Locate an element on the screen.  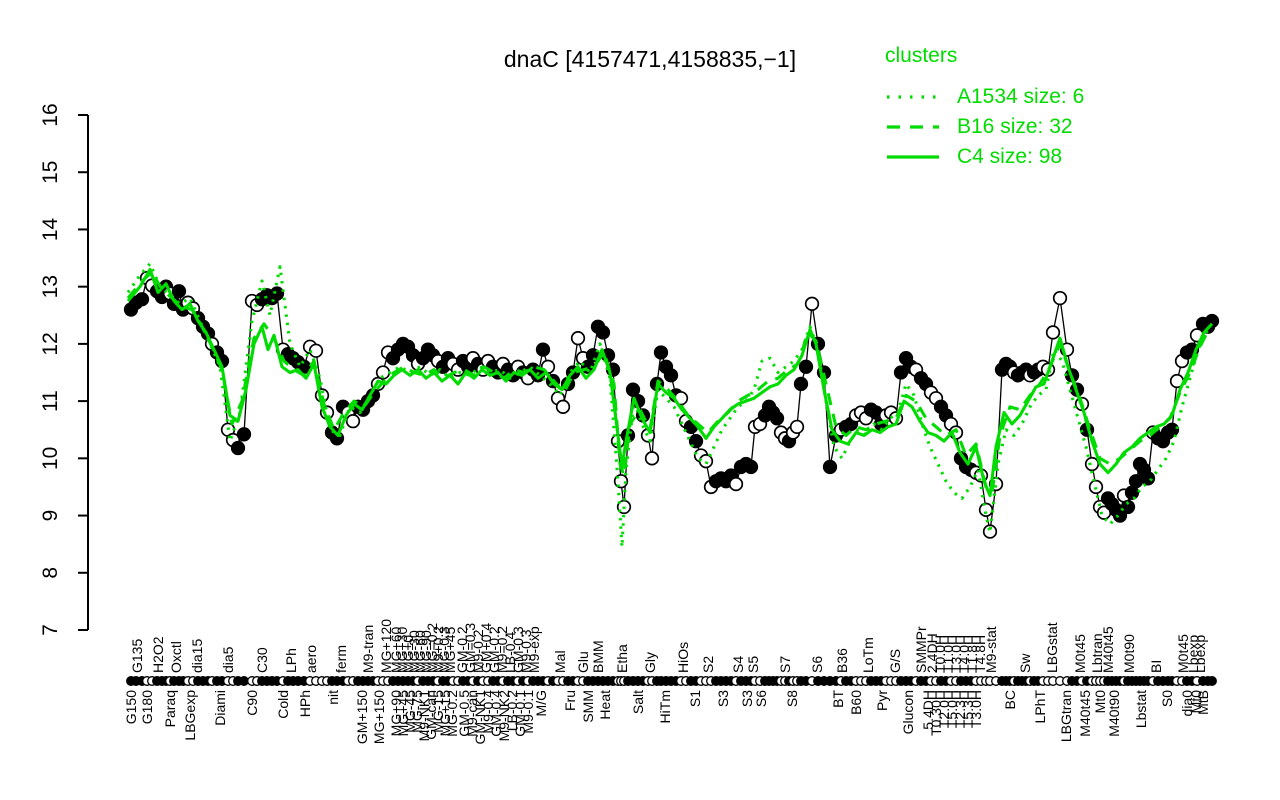
x-axis-label-bottom: T0.30H is located at coordinates (936, 713).